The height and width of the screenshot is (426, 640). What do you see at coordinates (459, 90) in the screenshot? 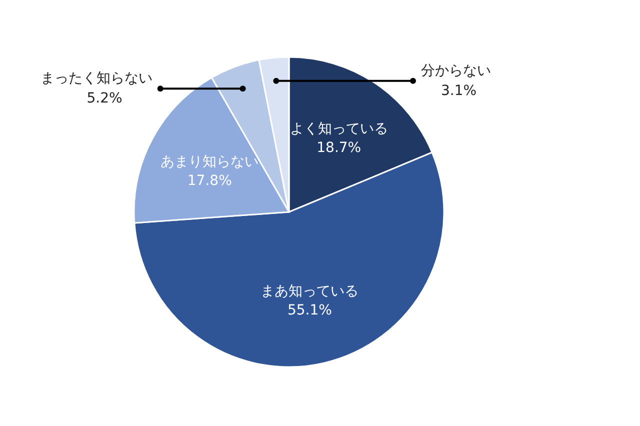
I see `data-label: 3.1%` at bounding box center [459, 90].